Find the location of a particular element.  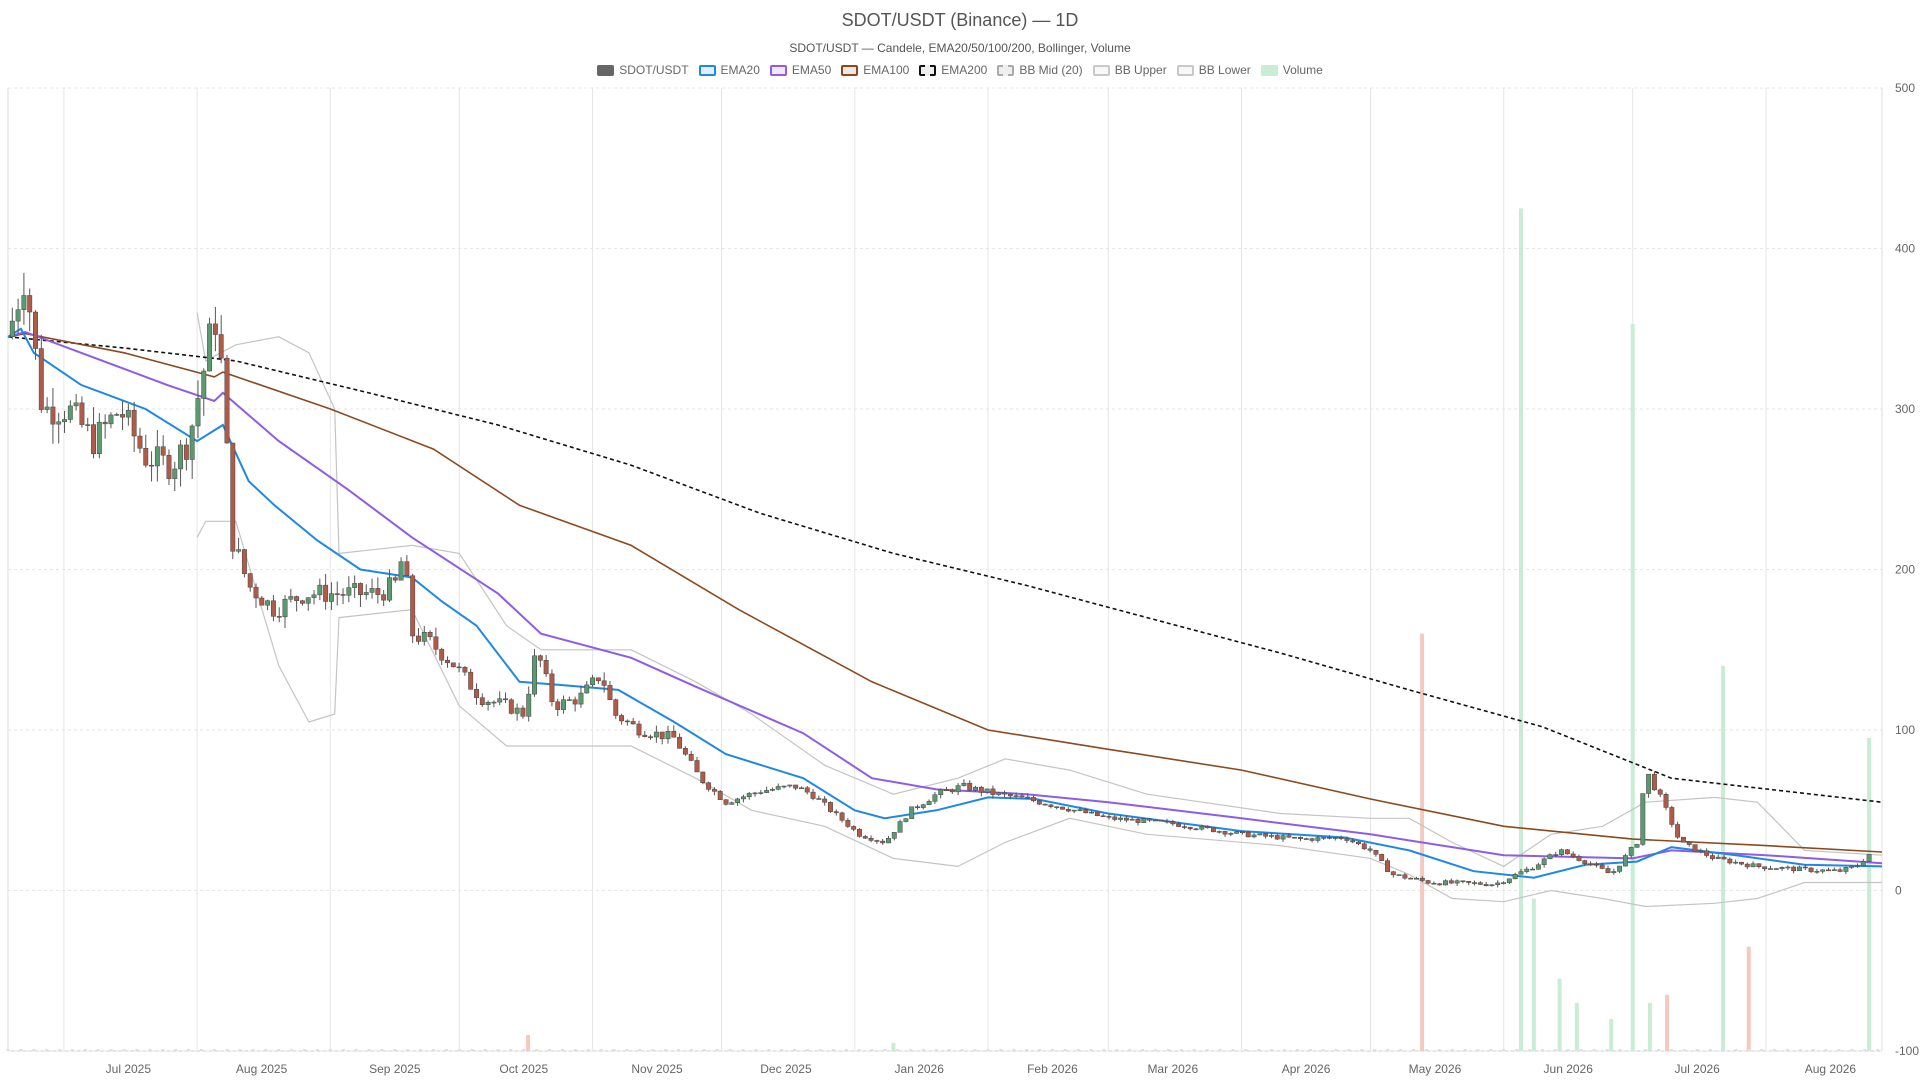

legend-item: BB Upper is located at coordinates (1129, 70).